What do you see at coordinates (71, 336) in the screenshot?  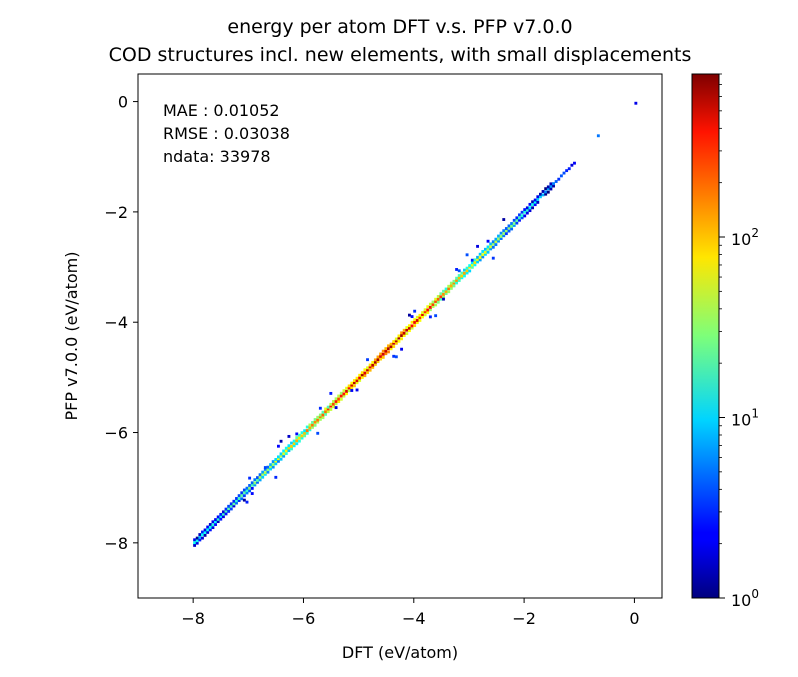 I see `y-axis-label: PFP v7.0.0 (eV/atom)` at bounding box center [71, 336].